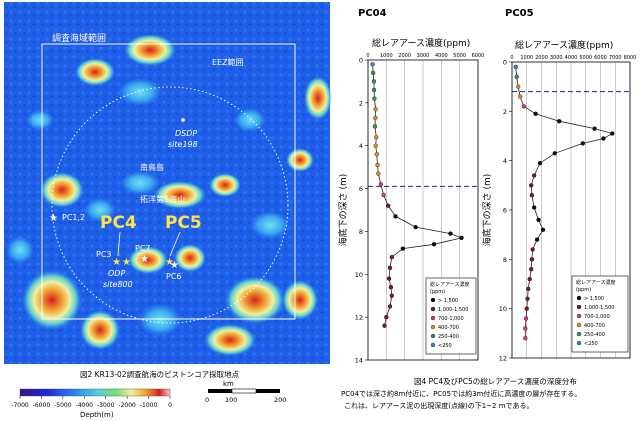 This screenshot has width=640, height=421. I want to click on y-tick-label: 6, so click(361, 189).